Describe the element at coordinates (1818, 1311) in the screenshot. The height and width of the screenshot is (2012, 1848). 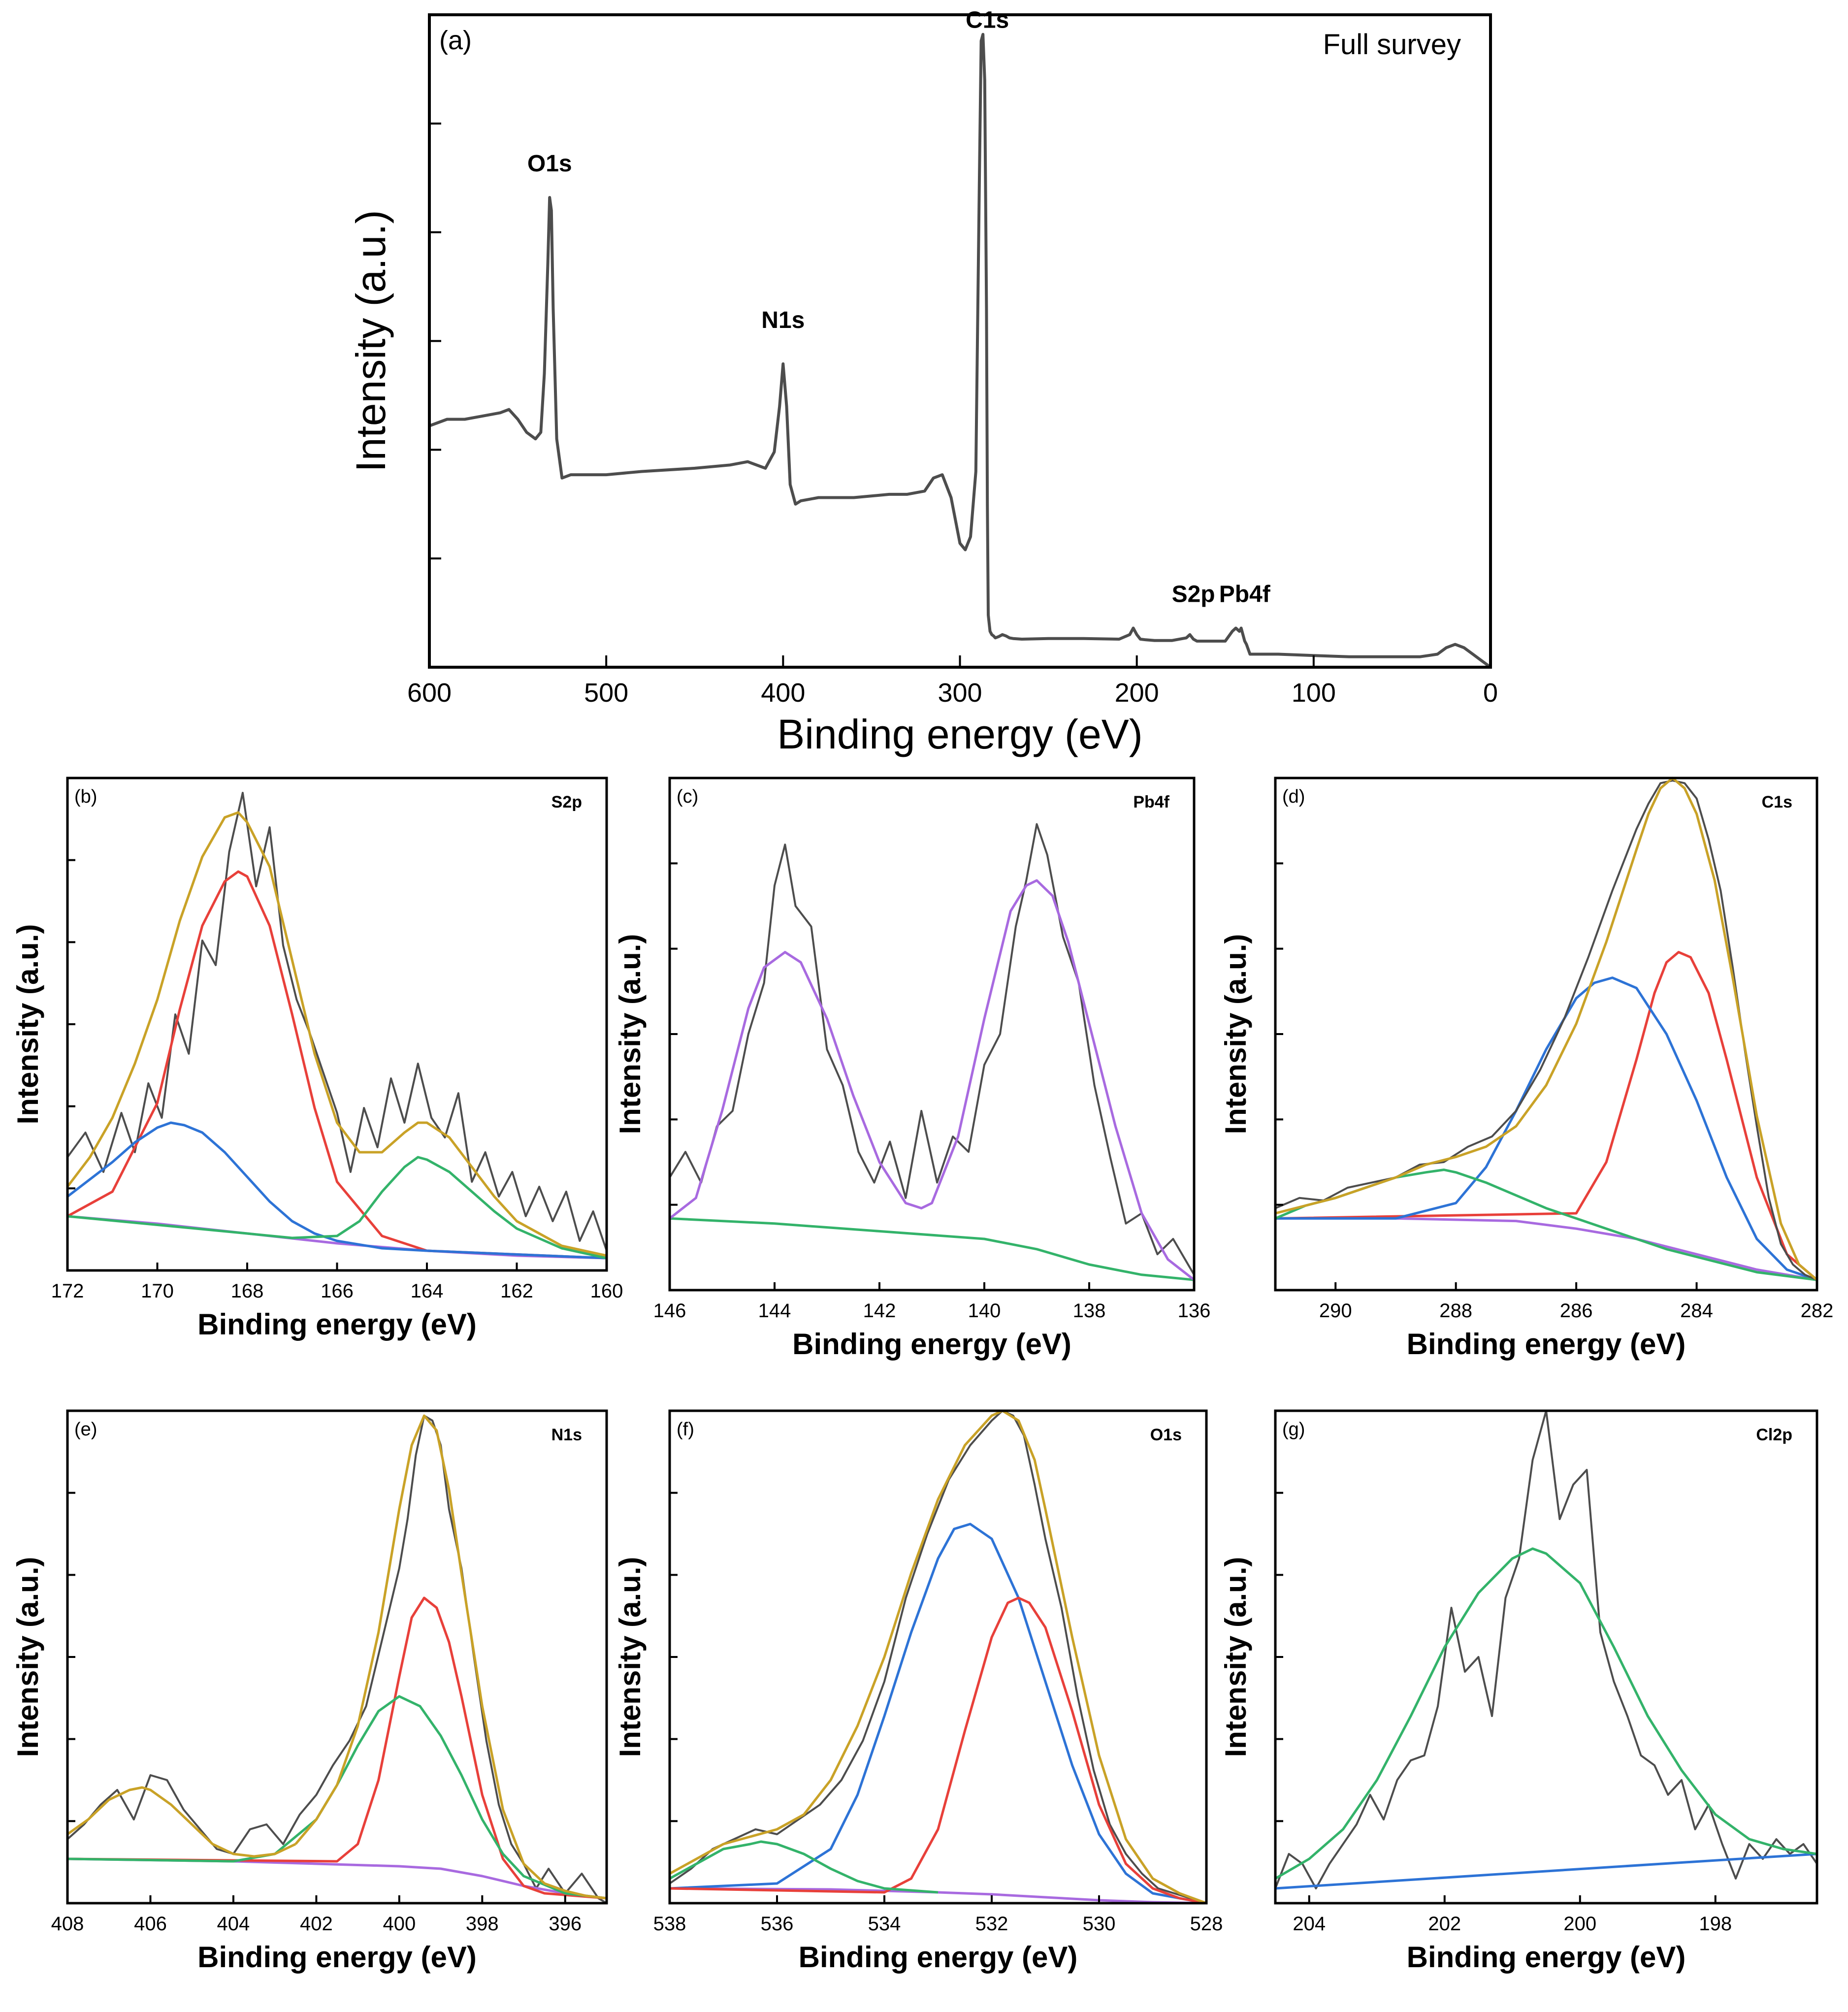
I see `x-tick-label: 282` at that location.